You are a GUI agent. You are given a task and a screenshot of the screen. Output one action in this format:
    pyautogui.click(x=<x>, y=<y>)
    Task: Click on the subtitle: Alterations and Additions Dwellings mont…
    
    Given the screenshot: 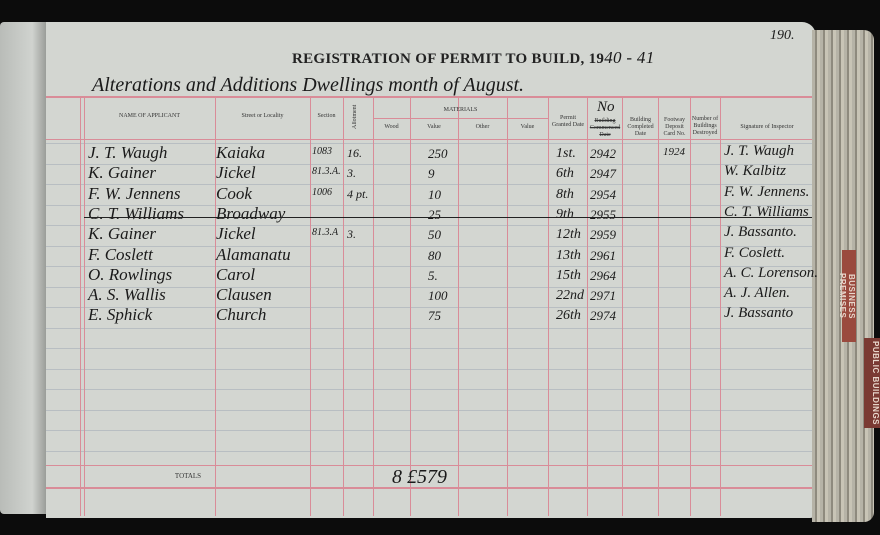 What is the action you would take?
    pyautogui.click(x=308, y=85)
    